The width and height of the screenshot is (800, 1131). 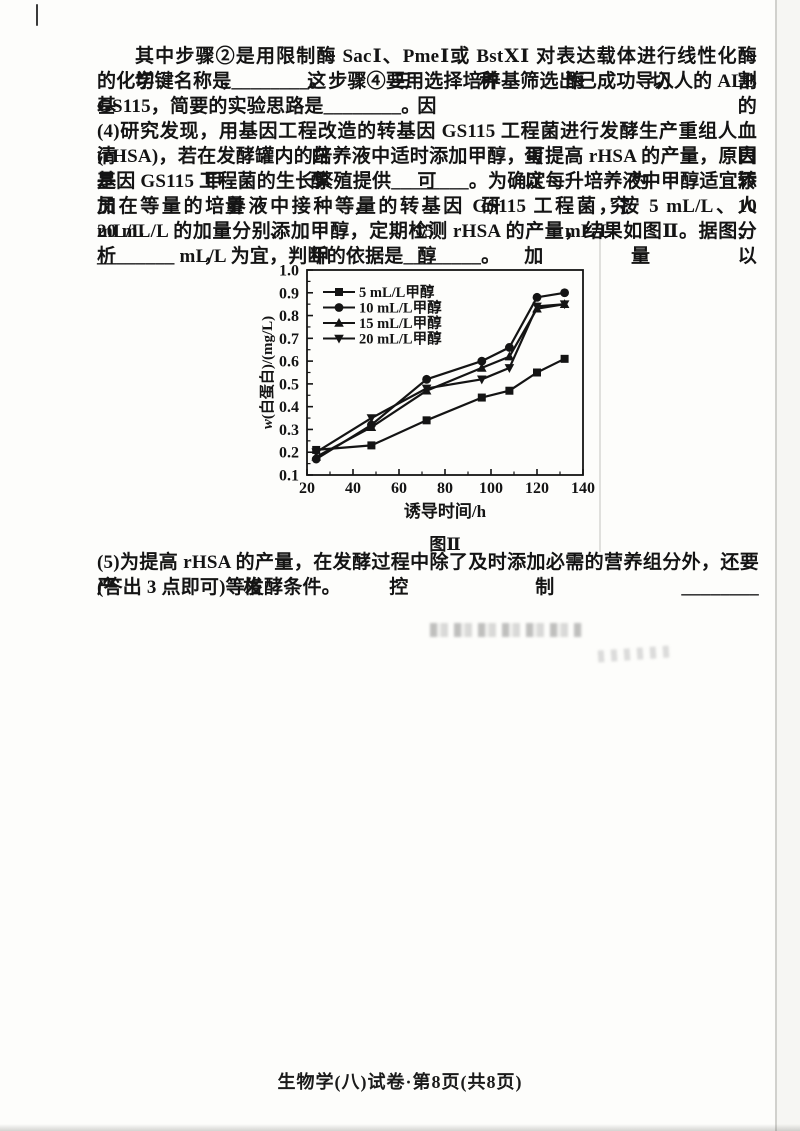 I want to click on svg-text: 0.7, so click(x=289, y=339).